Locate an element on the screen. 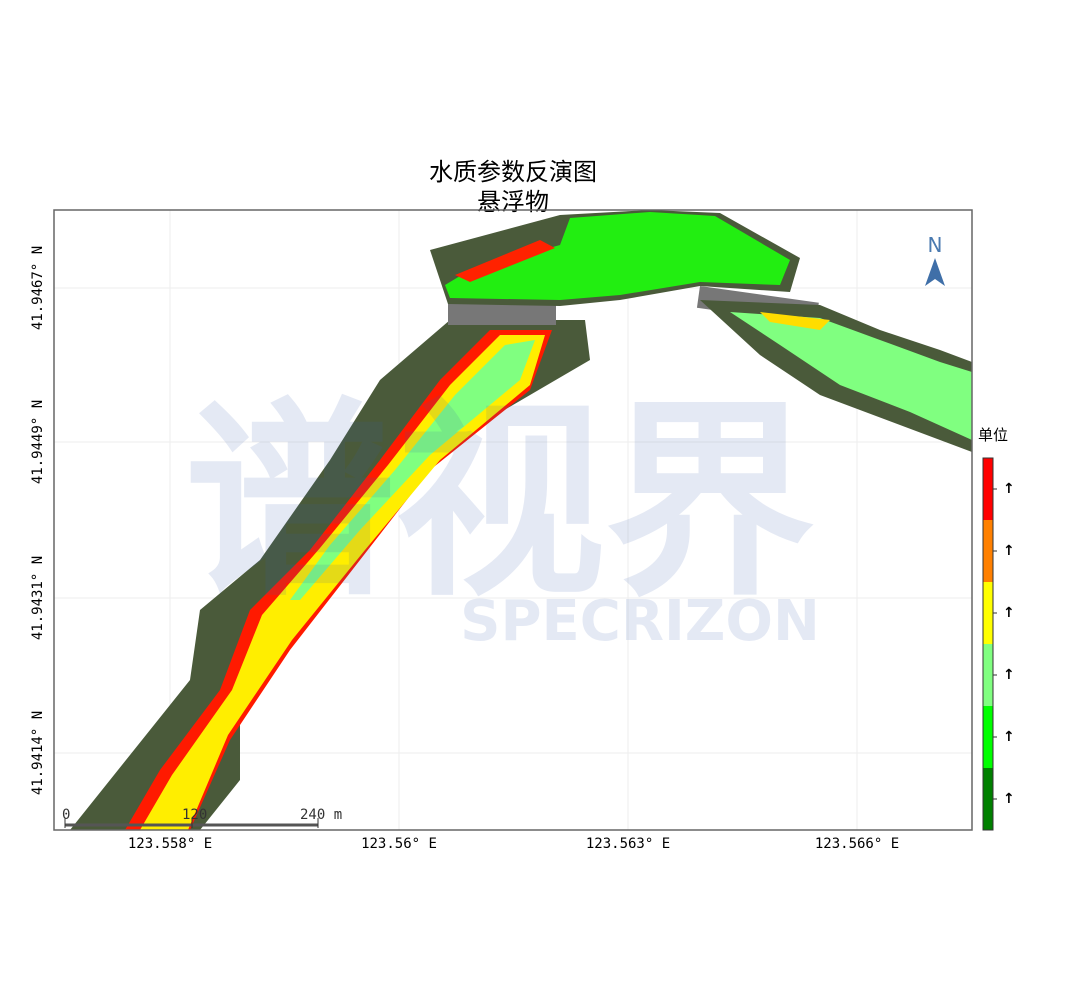 This screenshot has height=991, width=1080. colorbar-frame is located at coordinates (988, 644).